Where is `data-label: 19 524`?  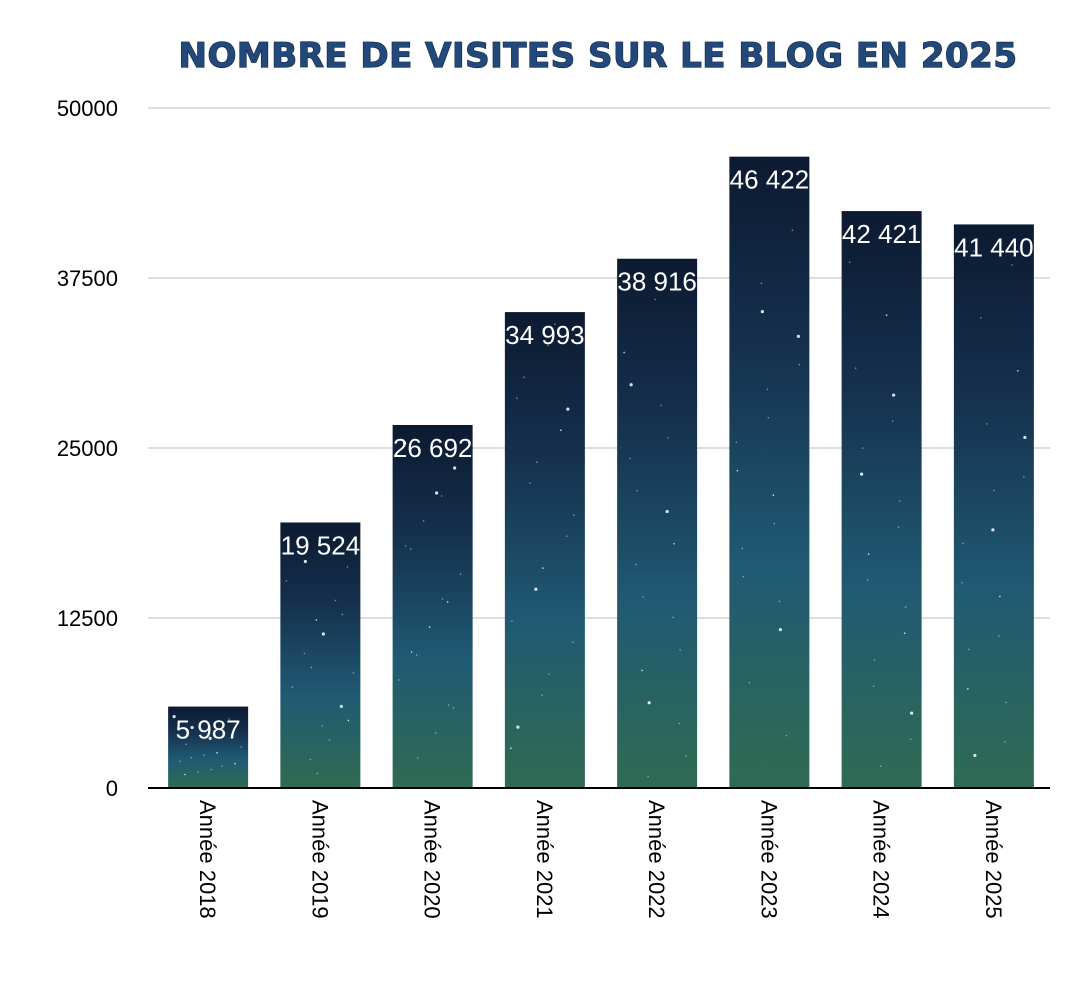
data-label: 19 524 is located at coordinates (321, 545).